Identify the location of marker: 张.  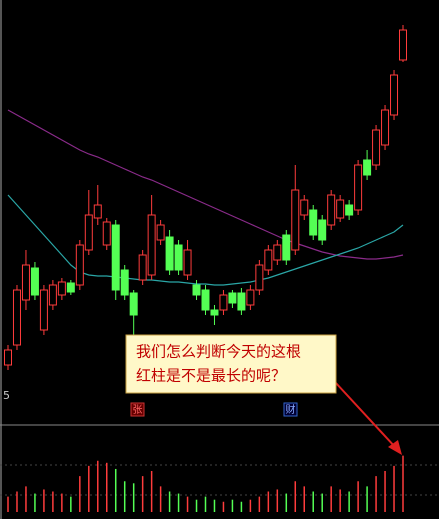
(138, 410).